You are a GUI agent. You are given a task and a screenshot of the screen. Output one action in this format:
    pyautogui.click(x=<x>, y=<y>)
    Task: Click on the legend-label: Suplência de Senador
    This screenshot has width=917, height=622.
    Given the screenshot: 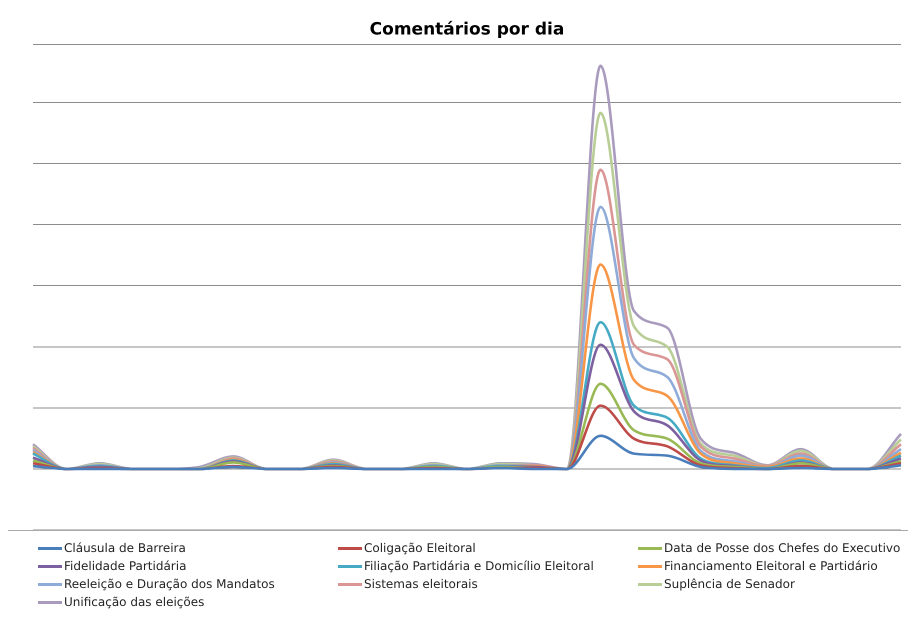 What is the action you would take?
    pyautogui.click(x=729, y=584)
    